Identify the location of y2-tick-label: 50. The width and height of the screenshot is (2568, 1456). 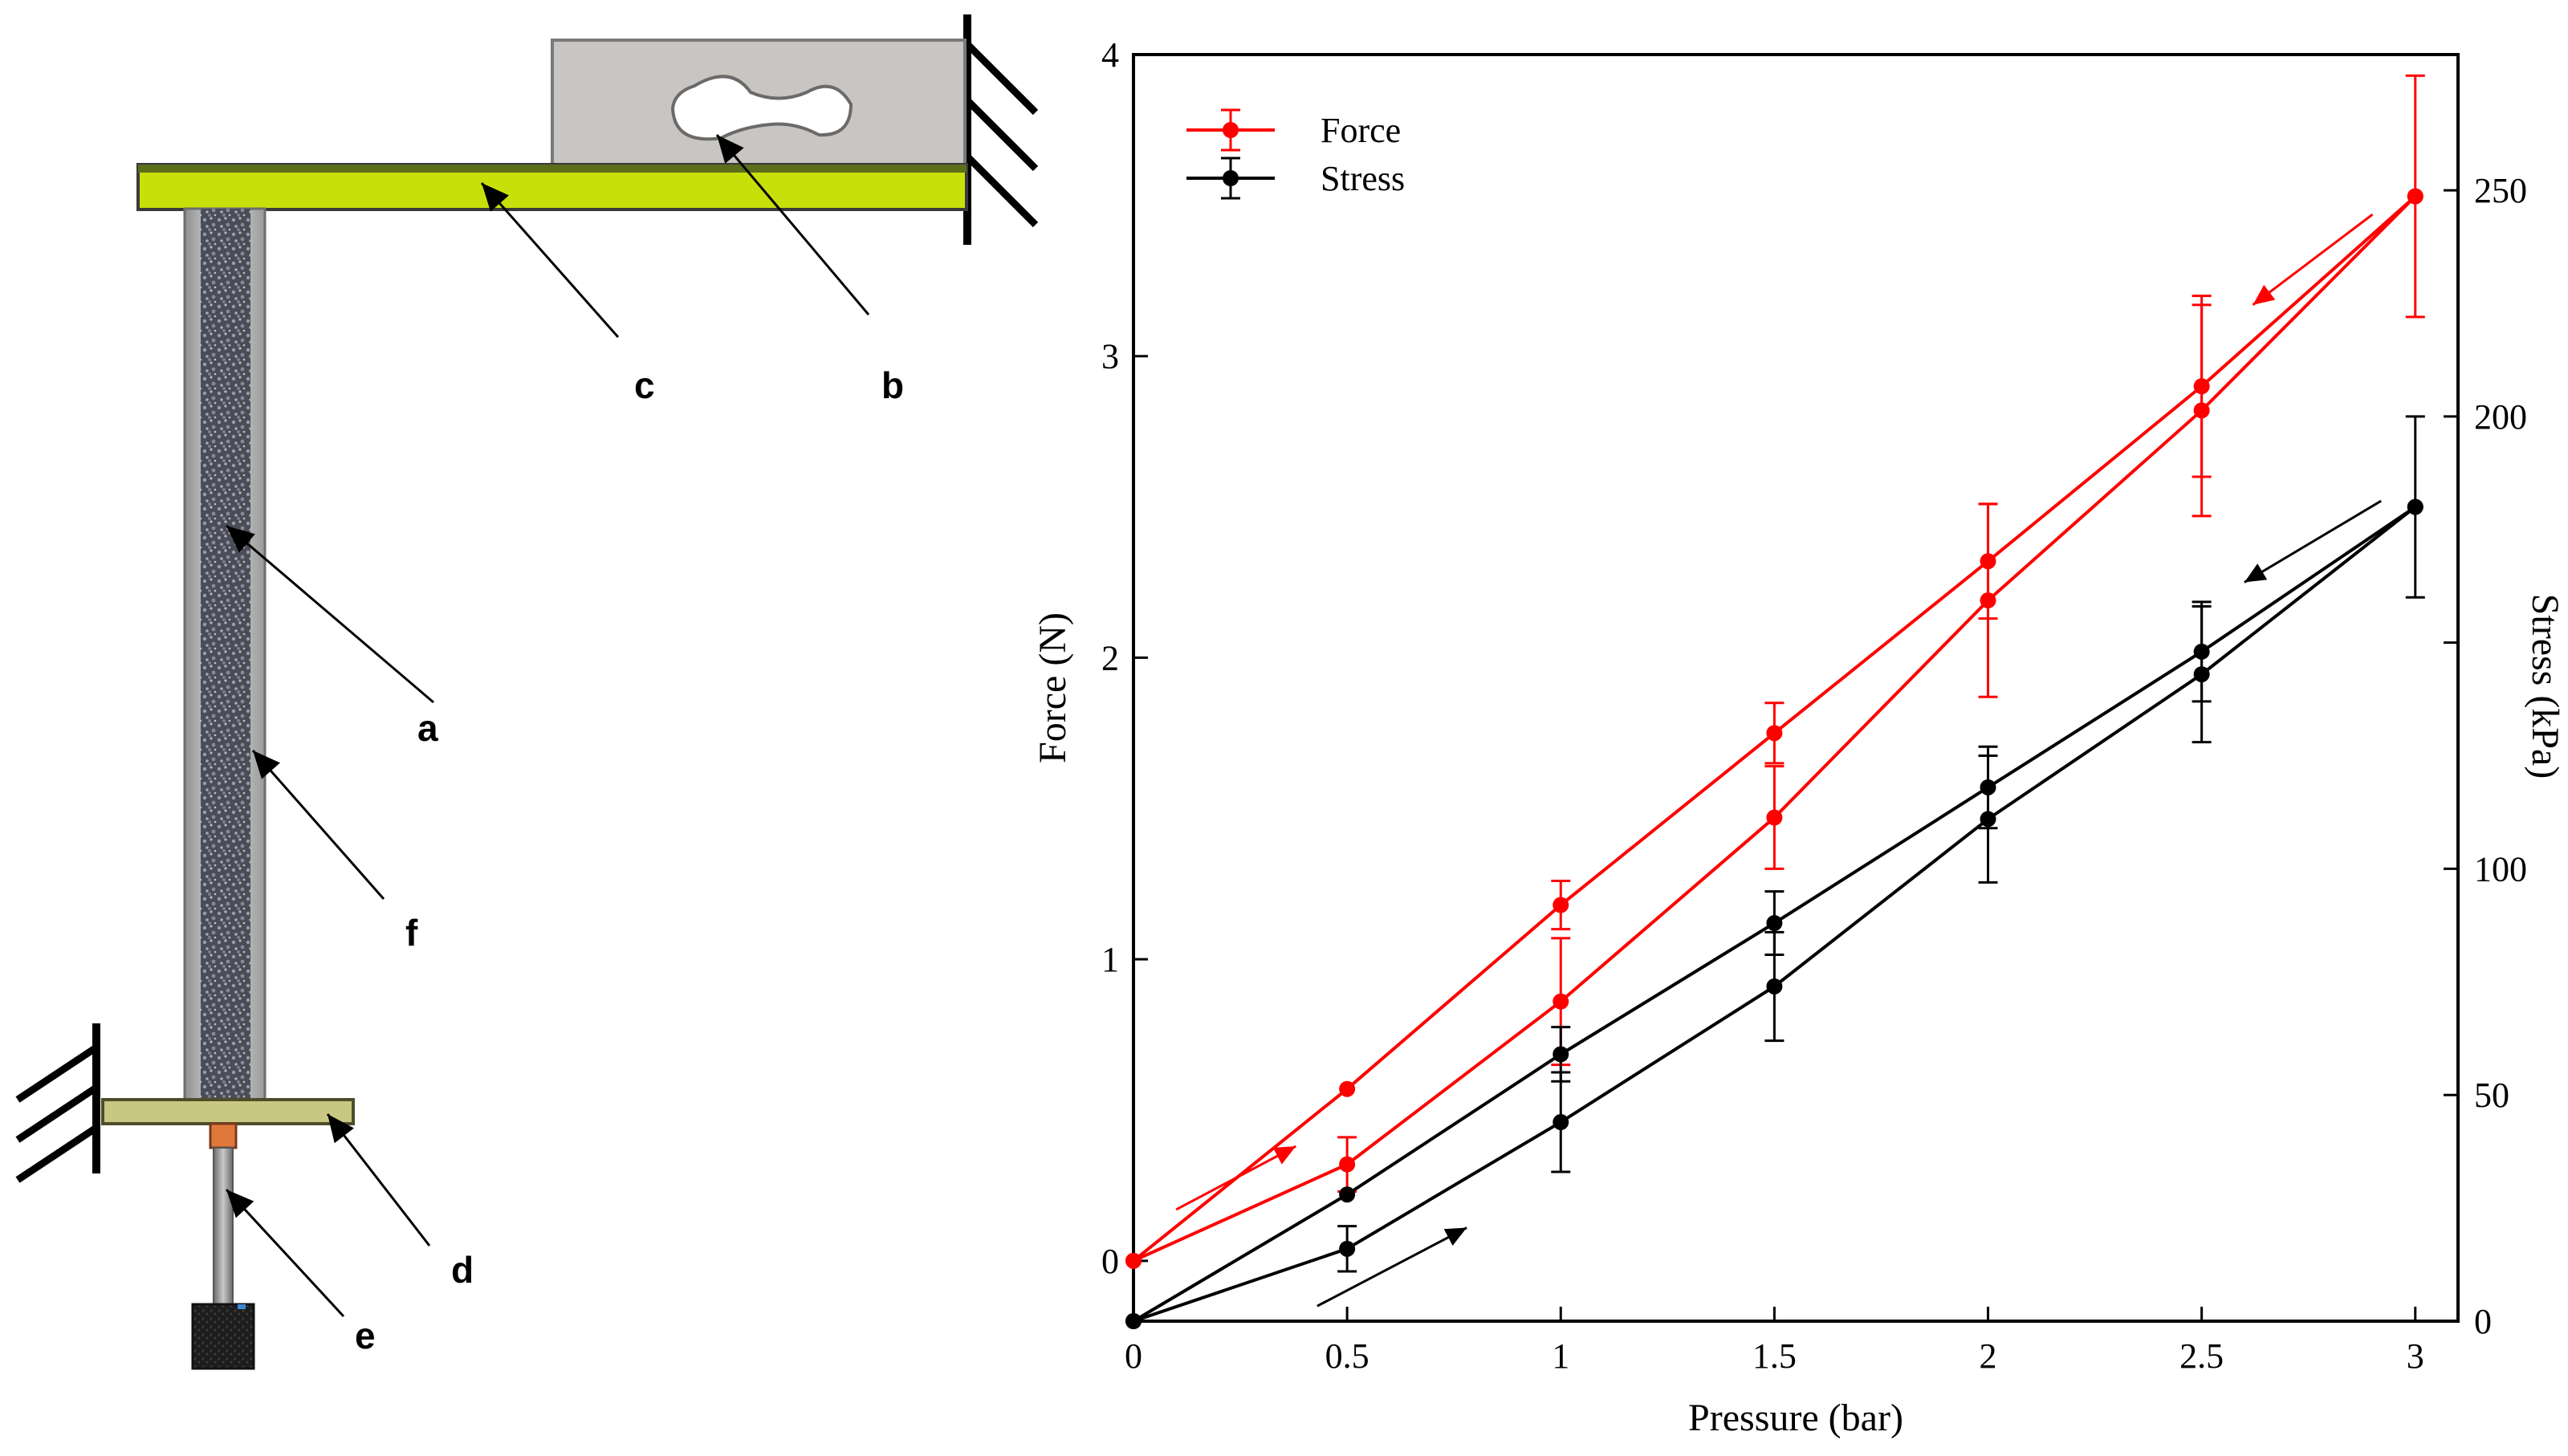
(2491, 1095).